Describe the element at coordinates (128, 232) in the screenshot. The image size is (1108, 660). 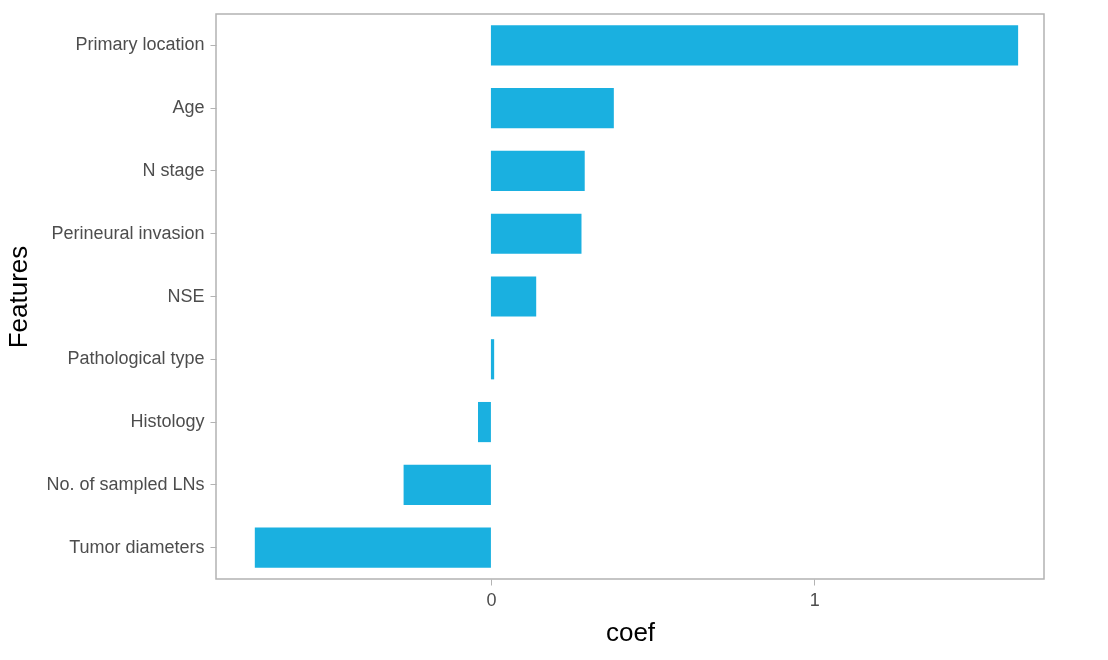
I see `y-tick-label: Perineural invasion` at that location.